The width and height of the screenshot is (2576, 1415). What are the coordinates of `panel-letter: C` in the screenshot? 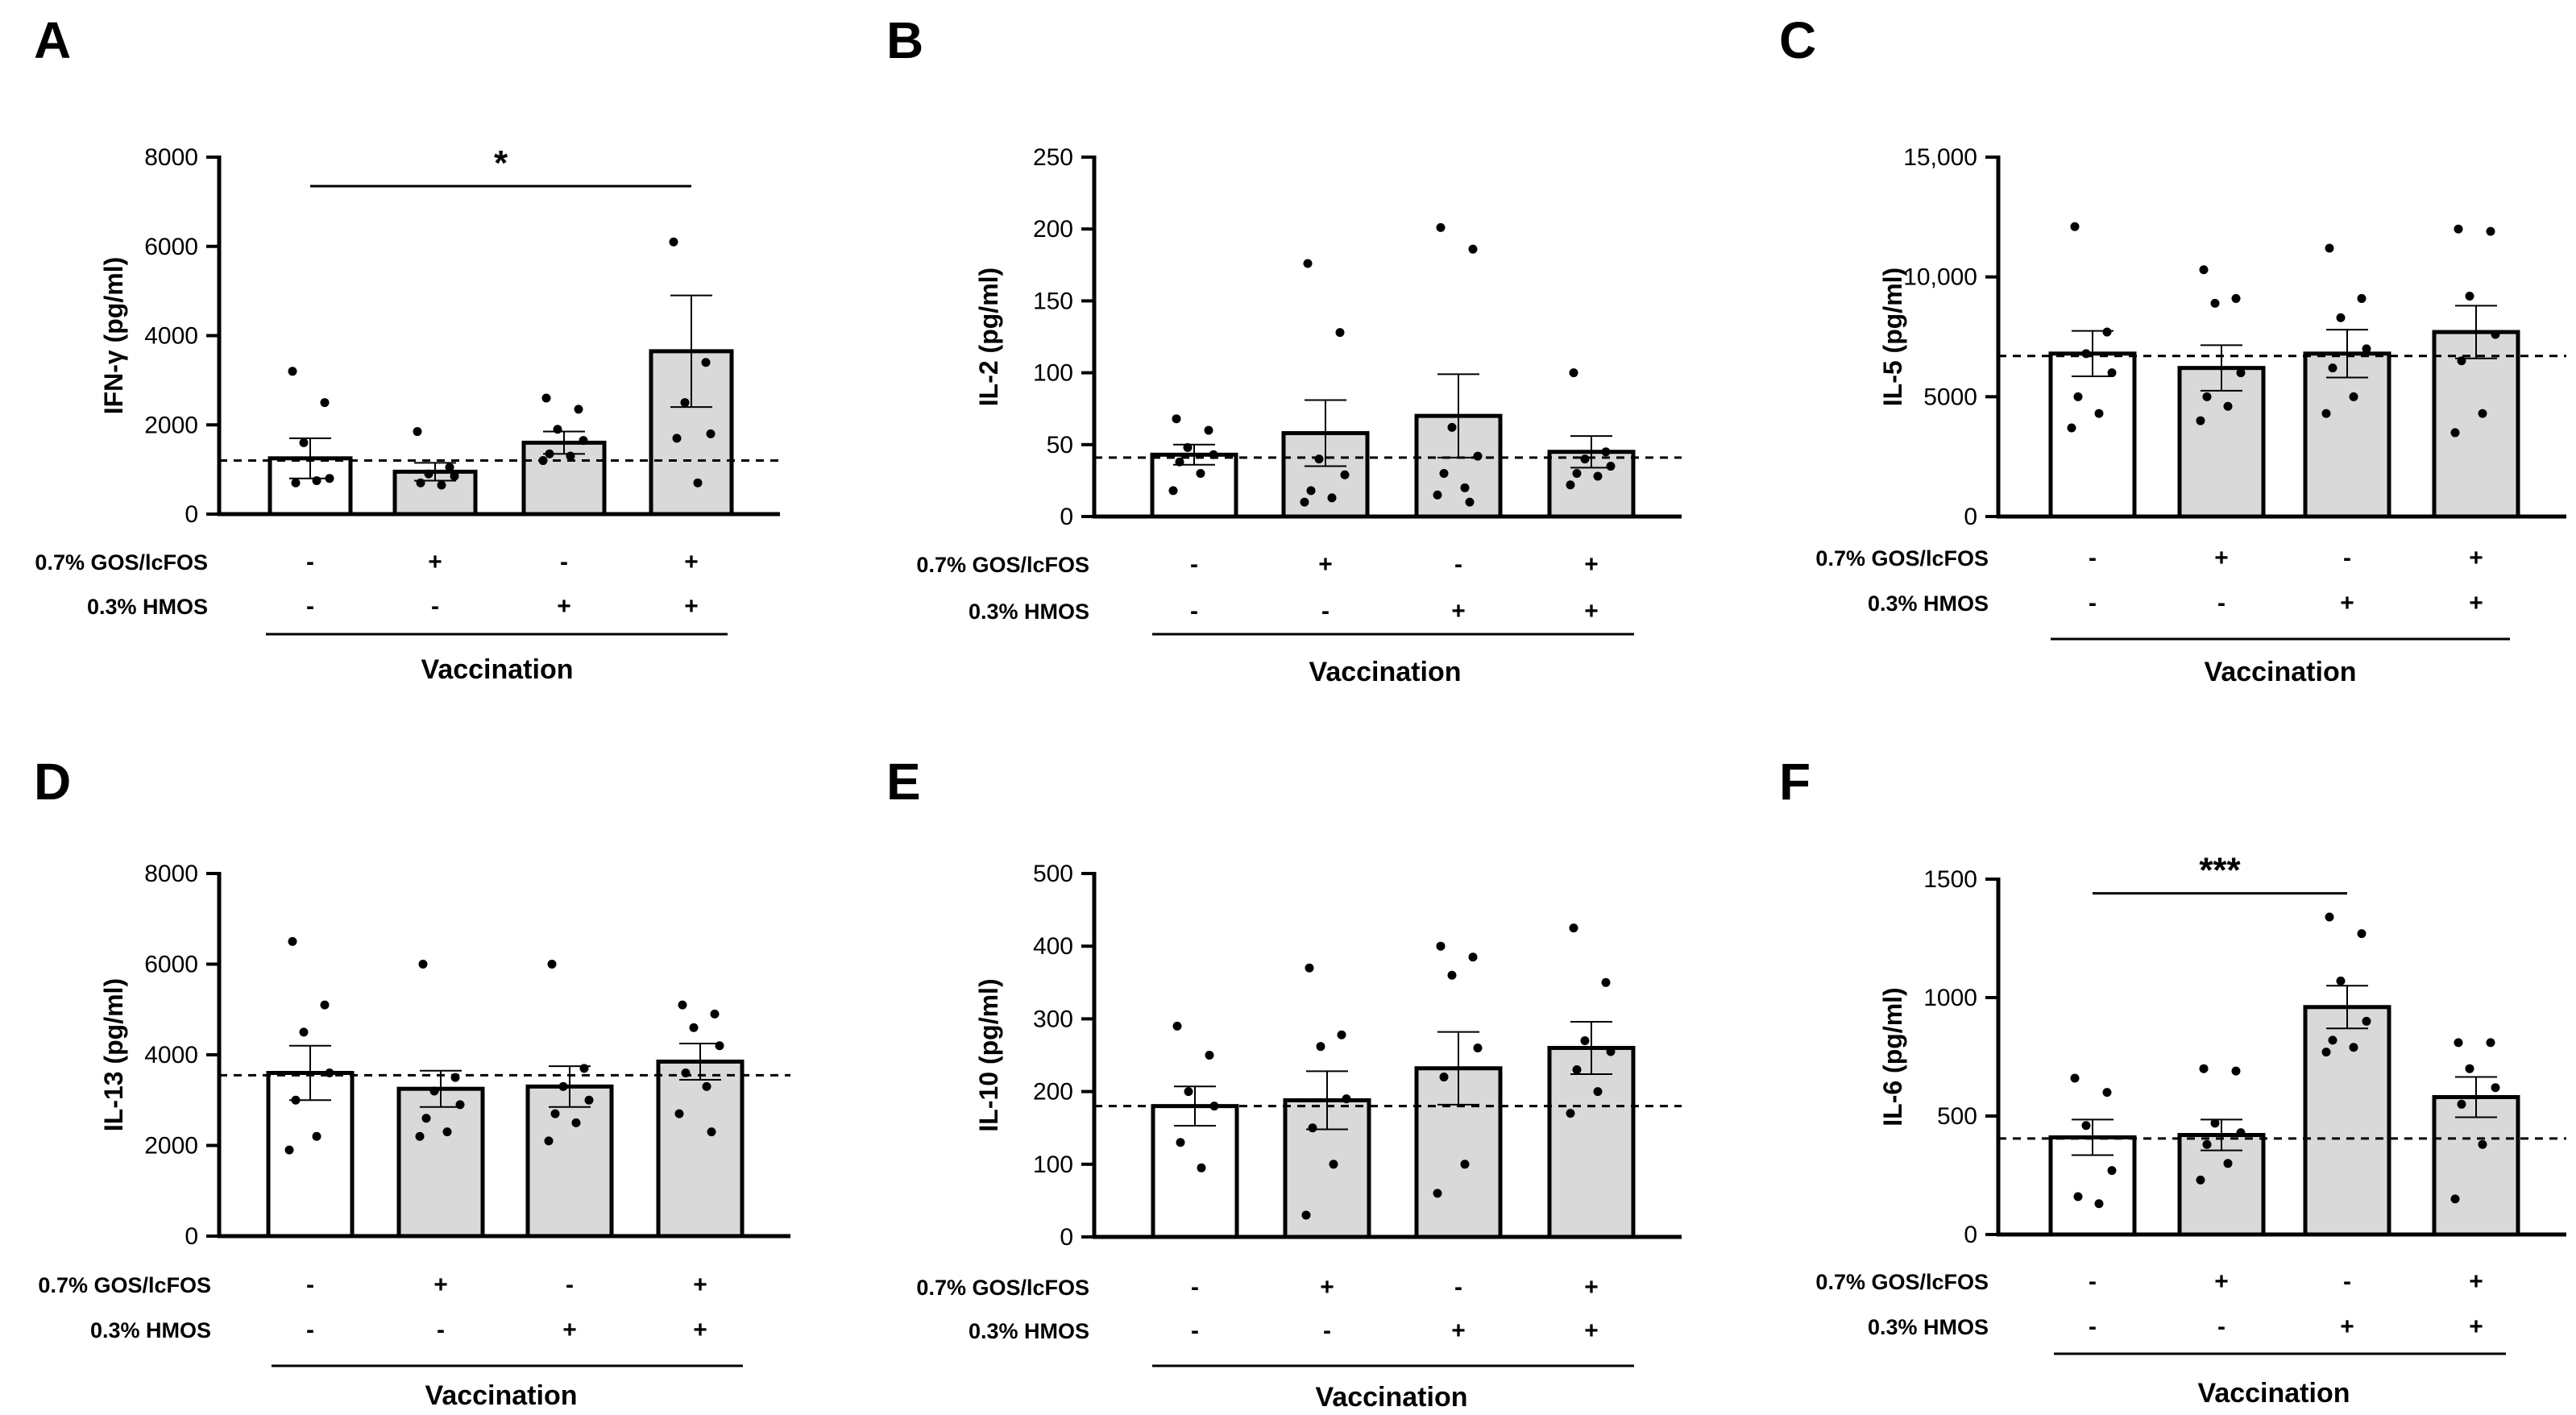 It's located at (1798, 40).